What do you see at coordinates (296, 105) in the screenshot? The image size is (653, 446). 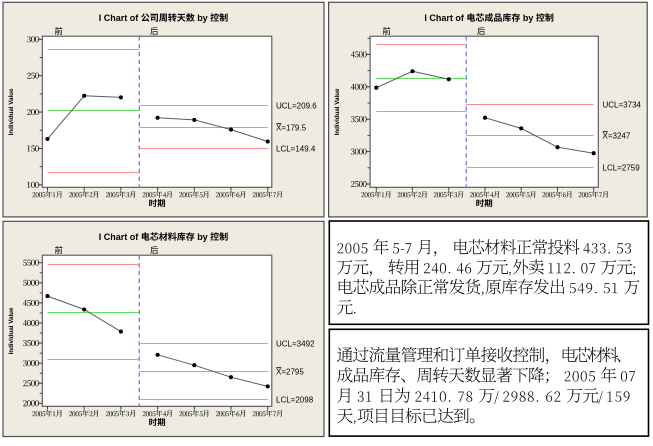 I see `svg-text: UCL=209.6` at bounding box center [296, 105].